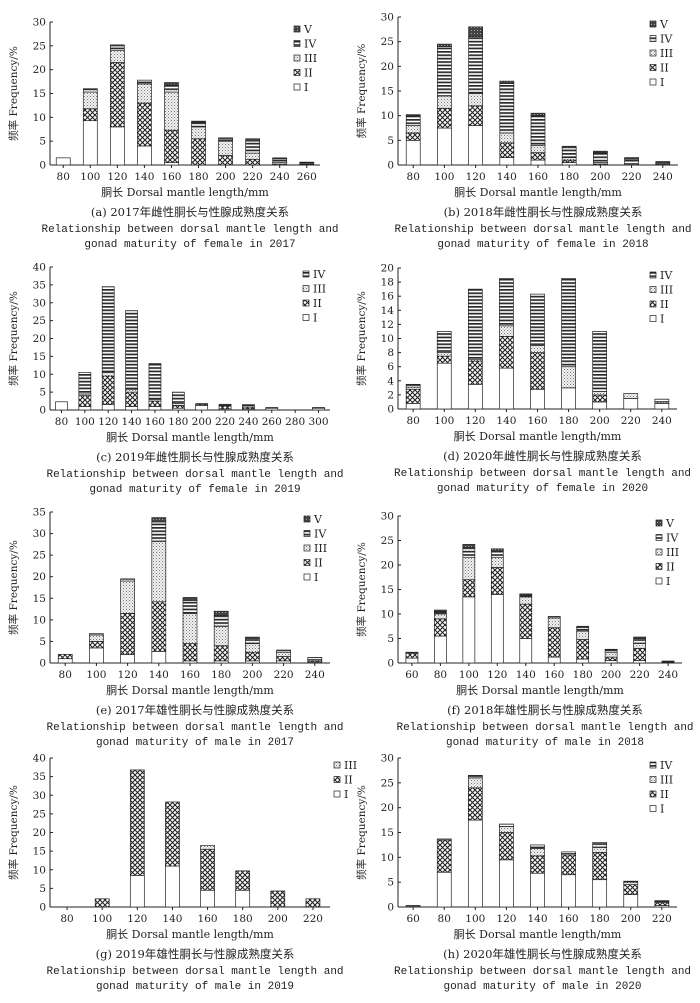 The height and width of the screenshot is (1003, 700). Describe the element at coordinates (507, 82) in the screenshot. I see `bar-b-140-stage-V` at that location.